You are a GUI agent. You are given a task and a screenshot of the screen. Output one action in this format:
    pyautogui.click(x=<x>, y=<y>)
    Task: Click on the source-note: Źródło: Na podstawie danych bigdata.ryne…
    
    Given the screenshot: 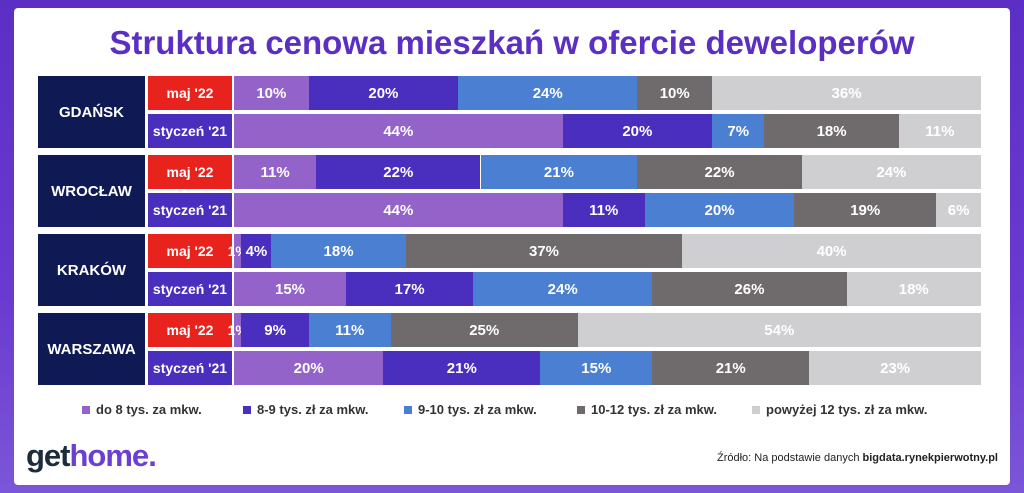 What is the action you would take?
    pyautogui.click(x=857, y=458)
    